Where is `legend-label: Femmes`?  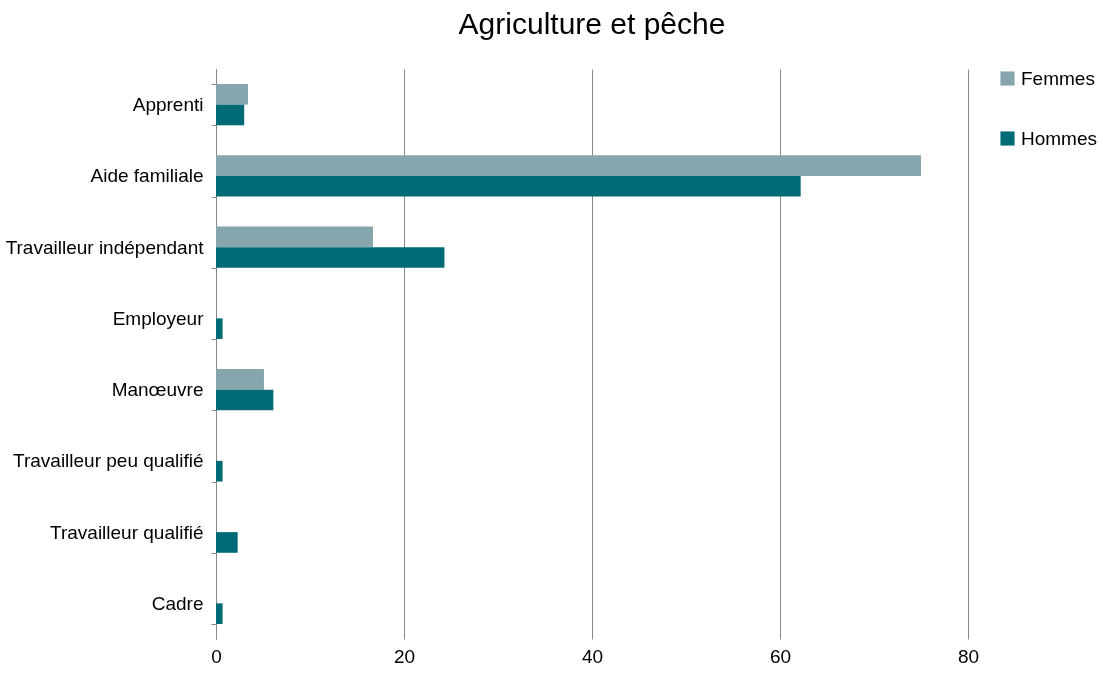 legend-label: Femmes is located at coordinates (1058, 78).